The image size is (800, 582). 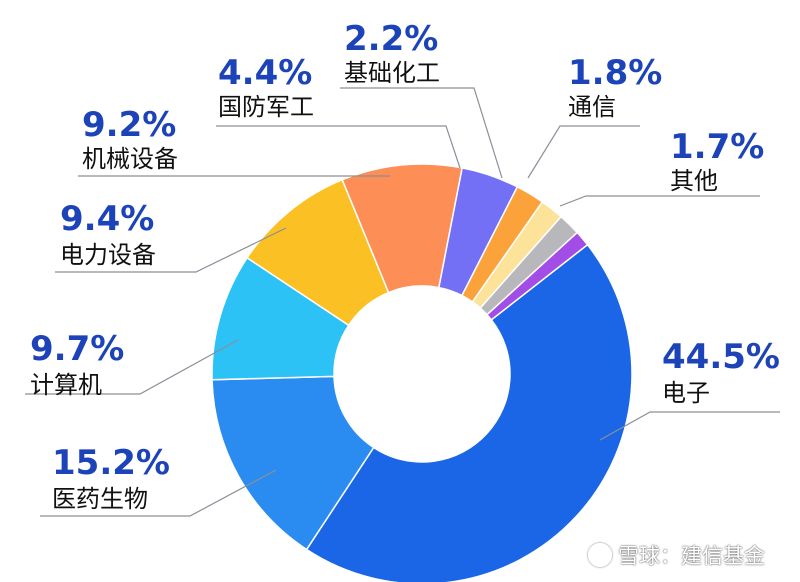 I want to click on slice-category-label: 医药生物, so click(x=100, y=499).